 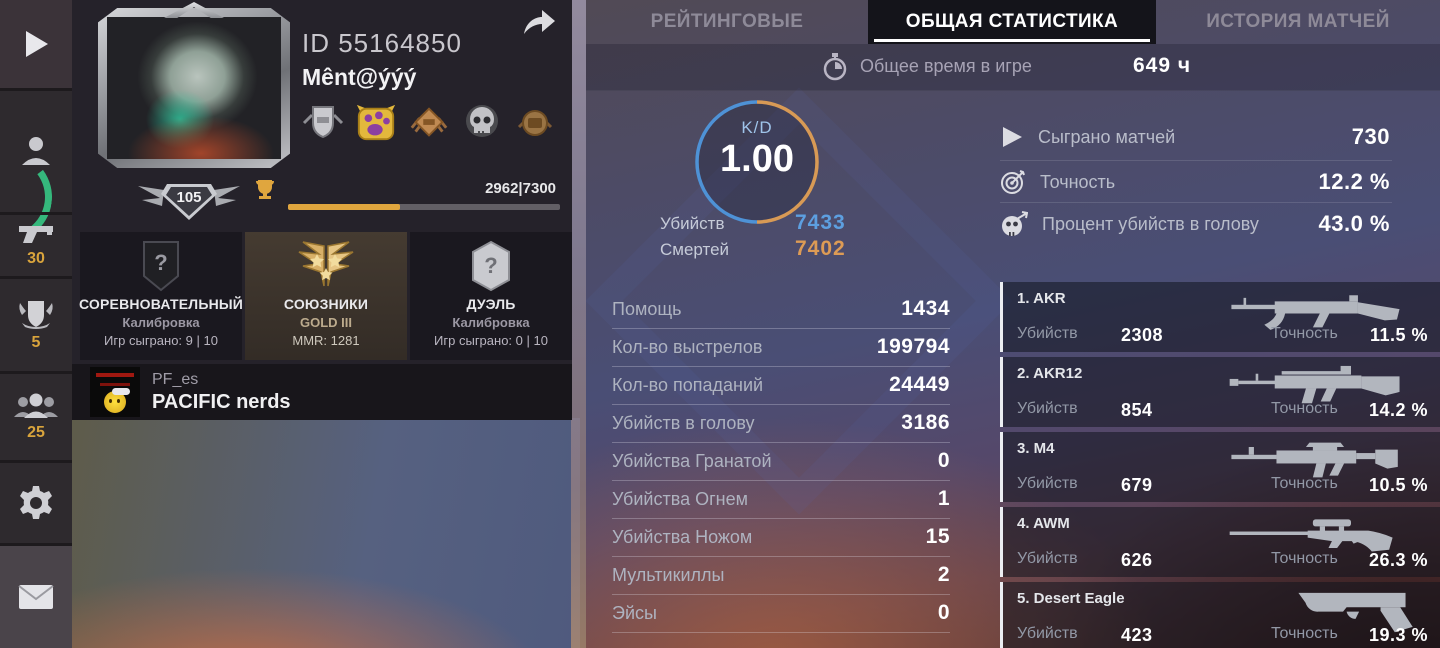 What do you see at coordinates (781, 537) in the screenshot?
I see `stat-row: Убийства Ножом 15` at bounding box center [781, 537].